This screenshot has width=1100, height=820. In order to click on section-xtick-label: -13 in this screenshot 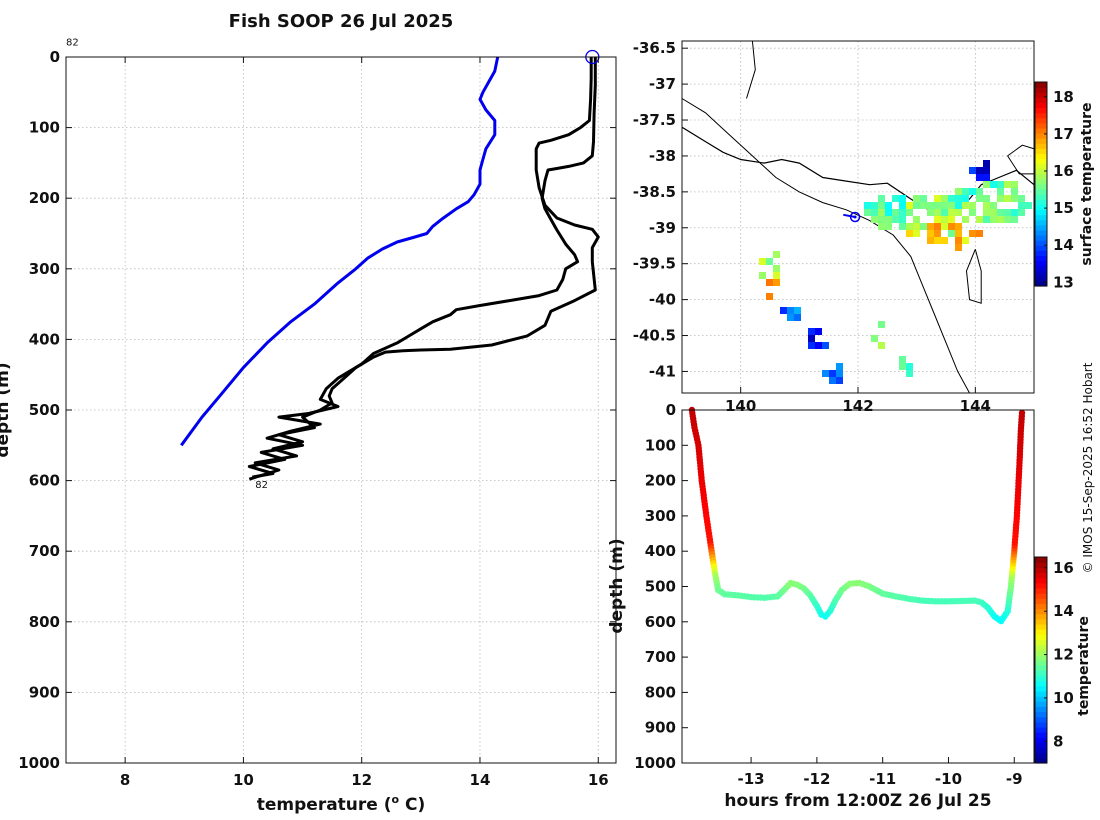, I will do `click(751, 779)`.